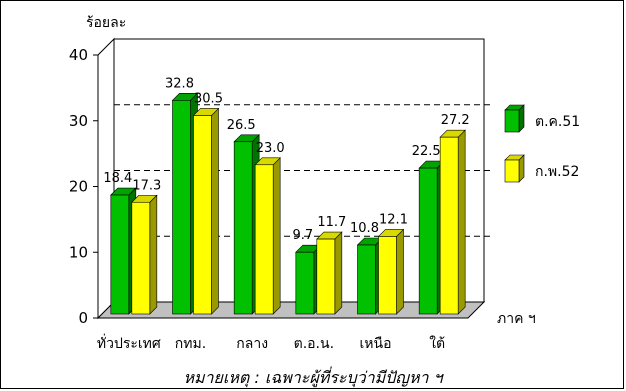 The image size is (626, 391). I want to click on data-label: 22.5, so click(426, 151).